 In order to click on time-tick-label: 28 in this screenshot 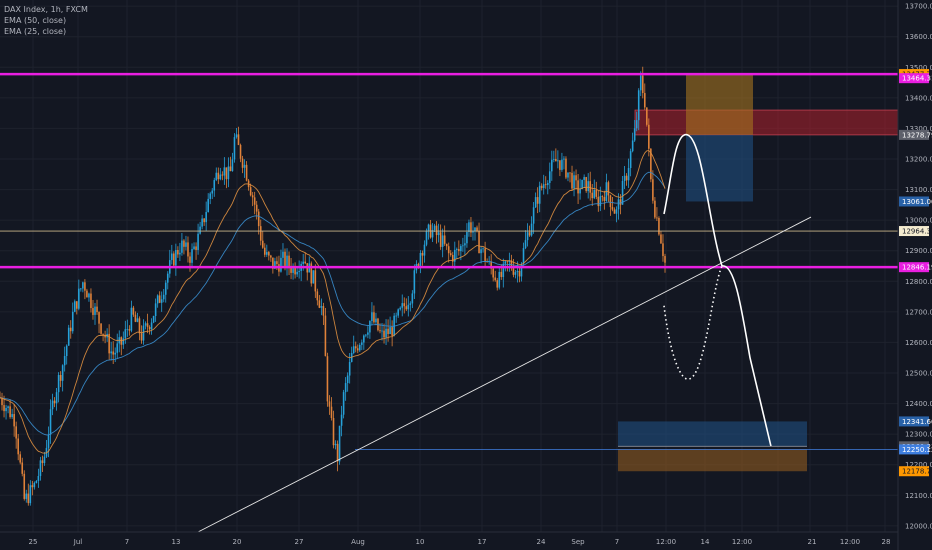, I will do `click(886, 542)`.